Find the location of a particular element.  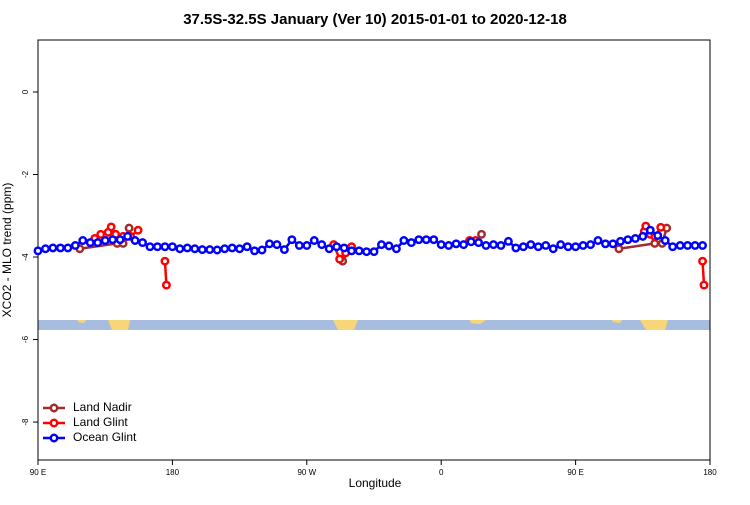

x-tick-label: 180 is located at coordinates (710, 472).